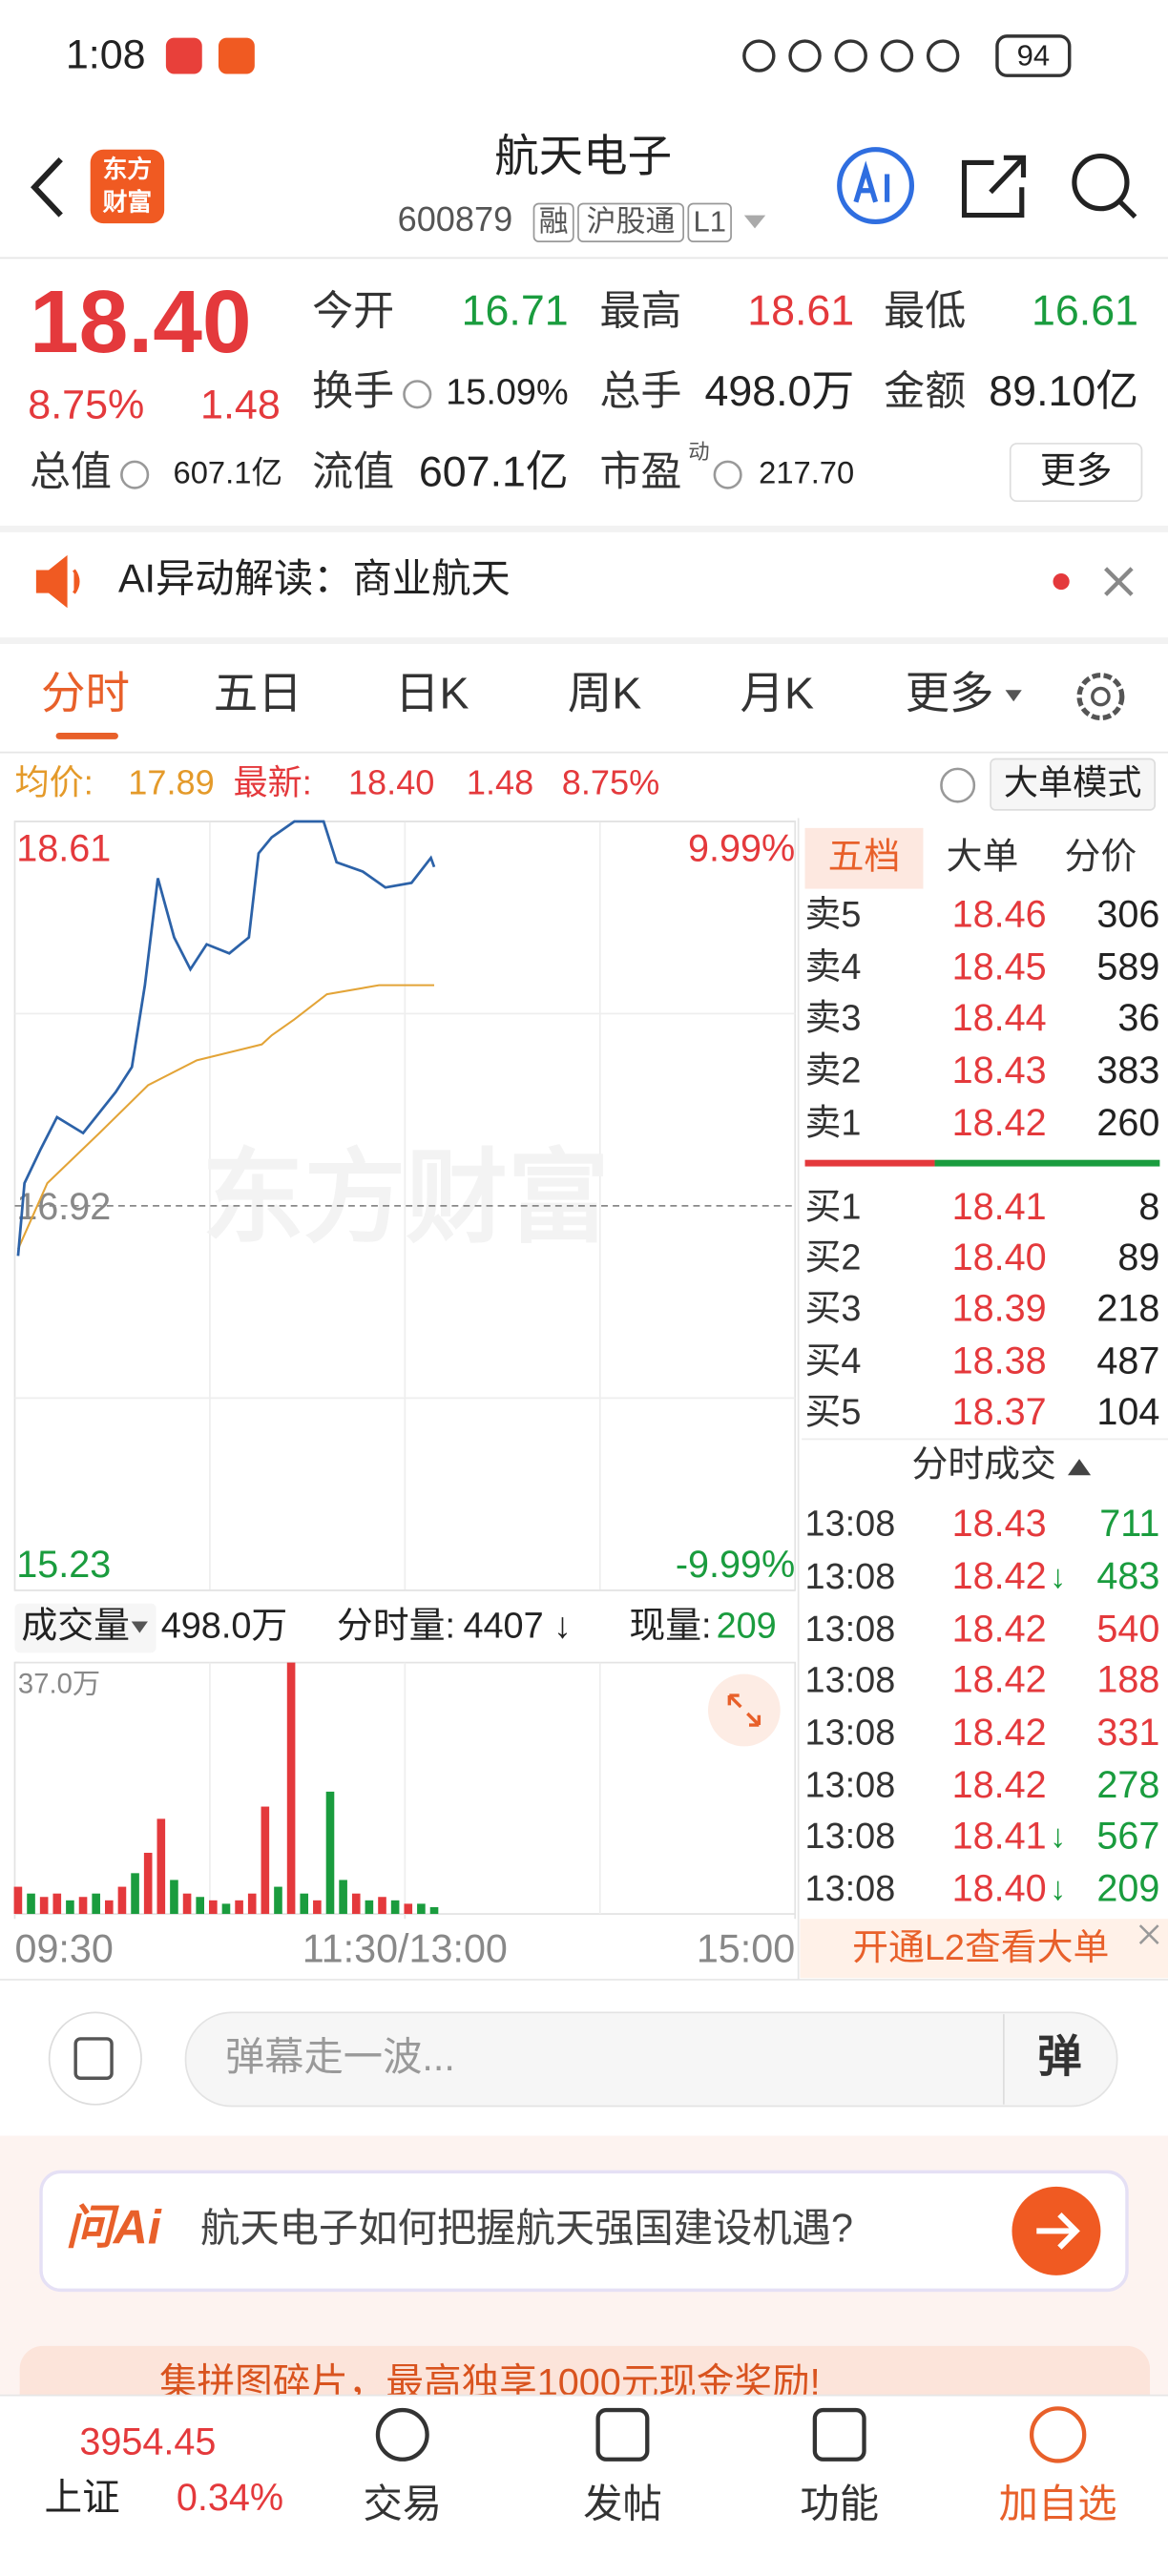 The height and width of the screenshot is (2576, 1168). I want to click on logo-text: 东方, so click(128, 169).